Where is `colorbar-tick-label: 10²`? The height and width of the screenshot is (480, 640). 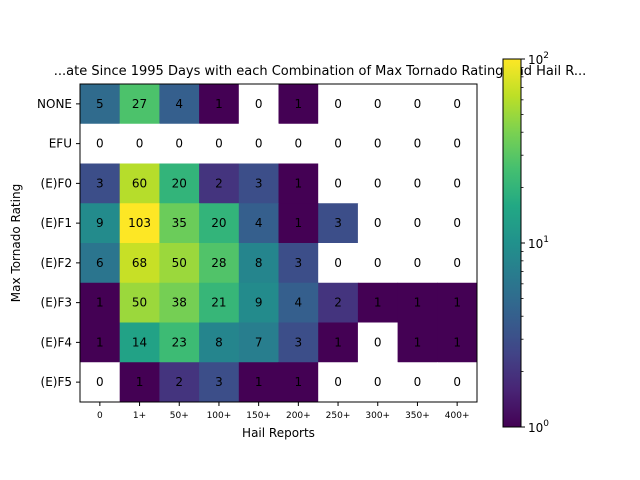 colorbar-tick-label: 10² is located at coordinates (538, 59).